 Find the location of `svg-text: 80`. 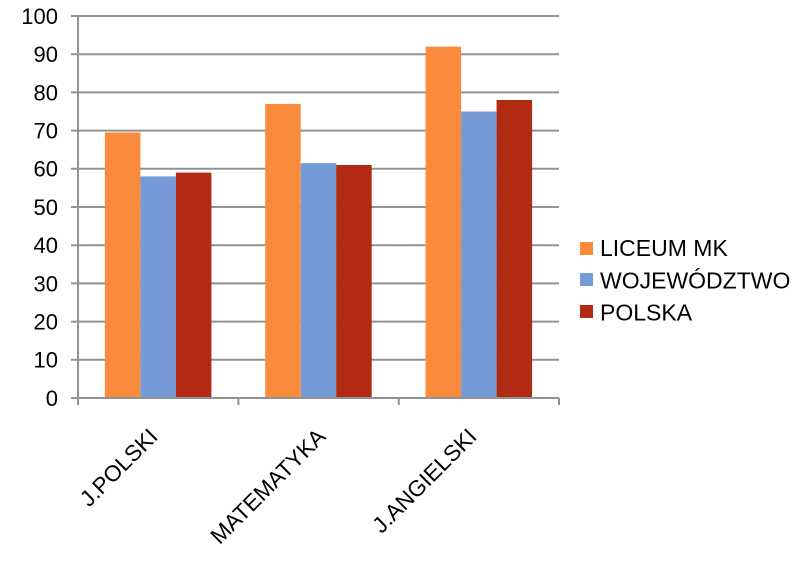

svg-text: 80 is located at coordinates (46, 92).